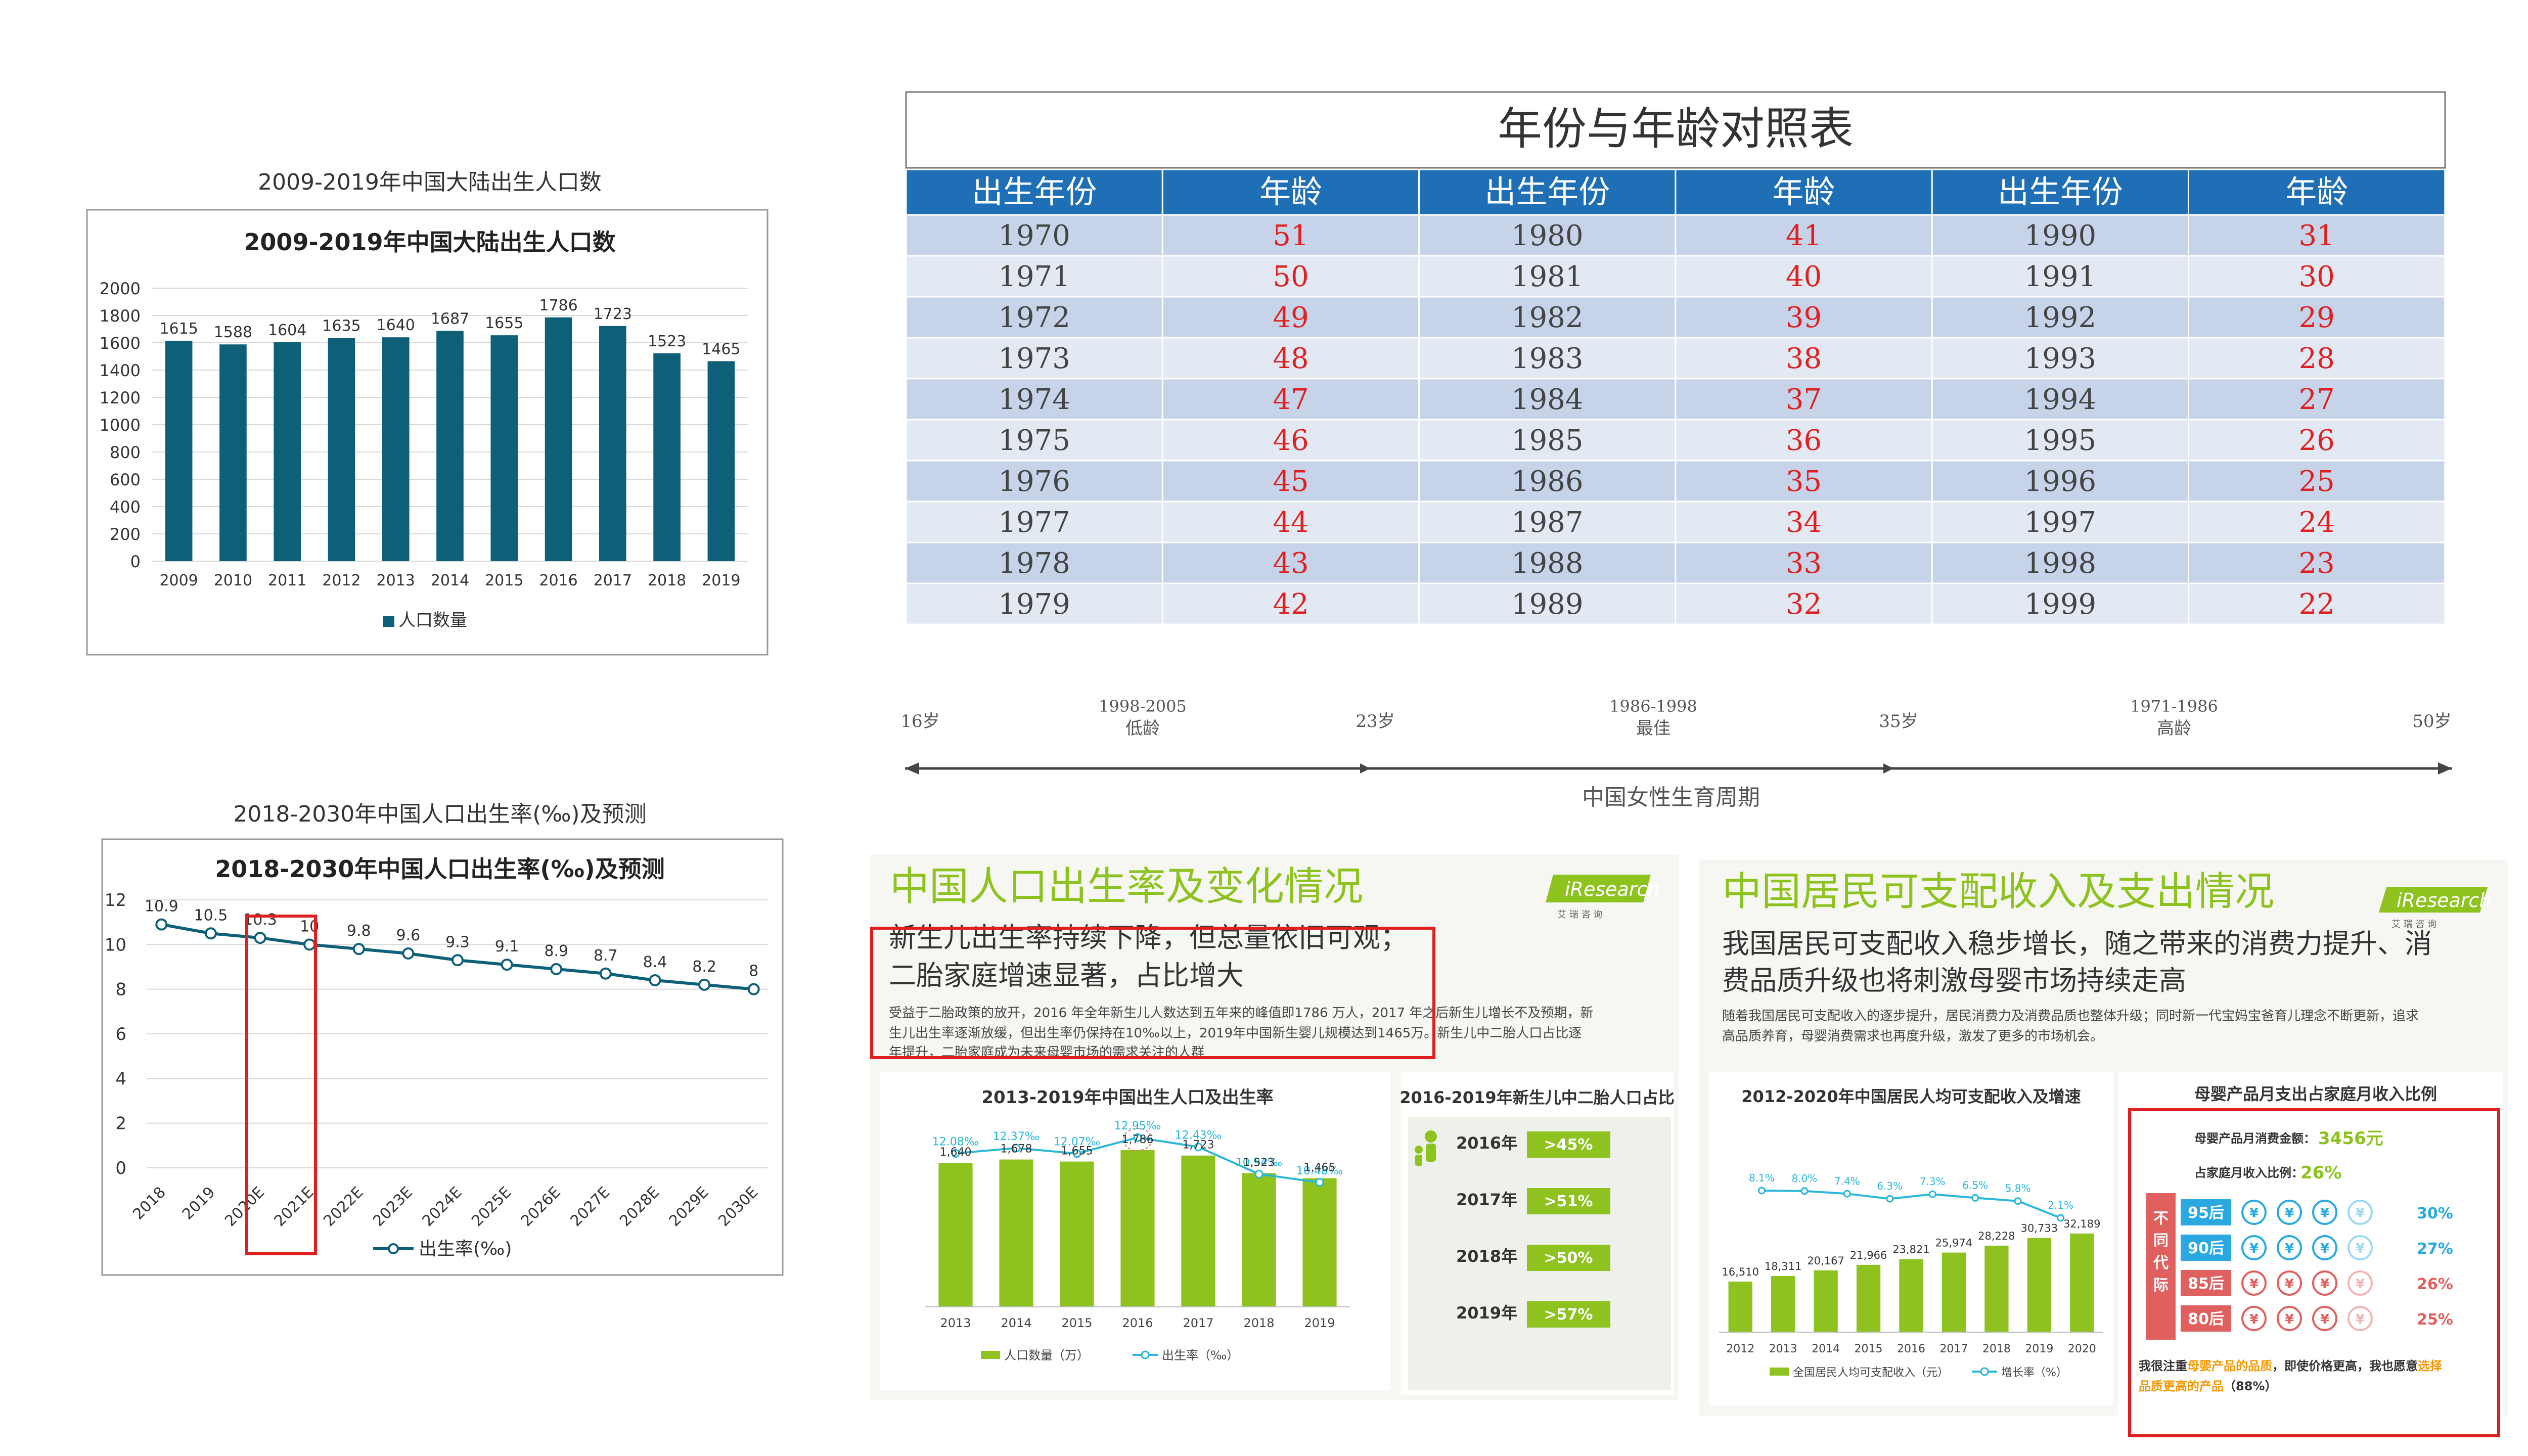  I want to click on chart1-xtick: 2016, so click(558, 580).